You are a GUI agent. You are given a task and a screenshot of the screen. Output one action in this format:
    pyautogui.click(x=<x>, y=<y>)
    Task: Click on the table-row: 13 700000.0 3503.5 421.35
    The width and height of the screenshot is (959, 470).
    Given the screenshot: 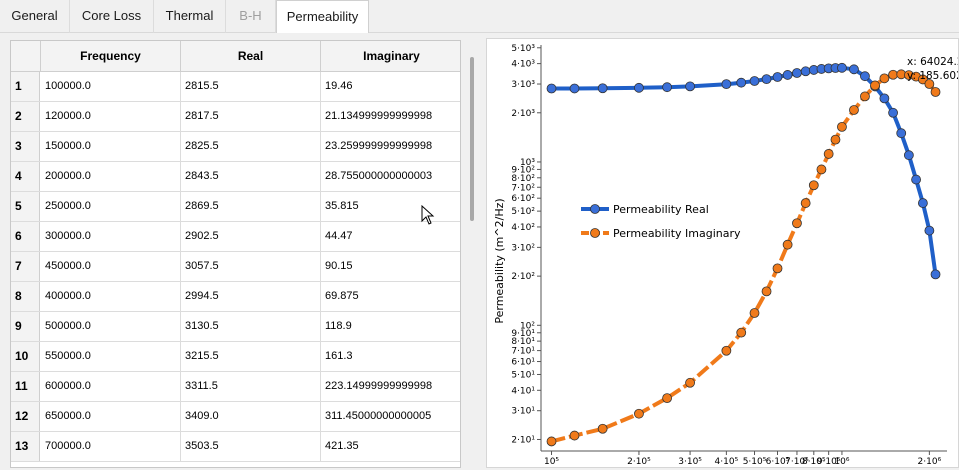 What is the action you would take?
    pyautogui.click(x=235, y=447)
    